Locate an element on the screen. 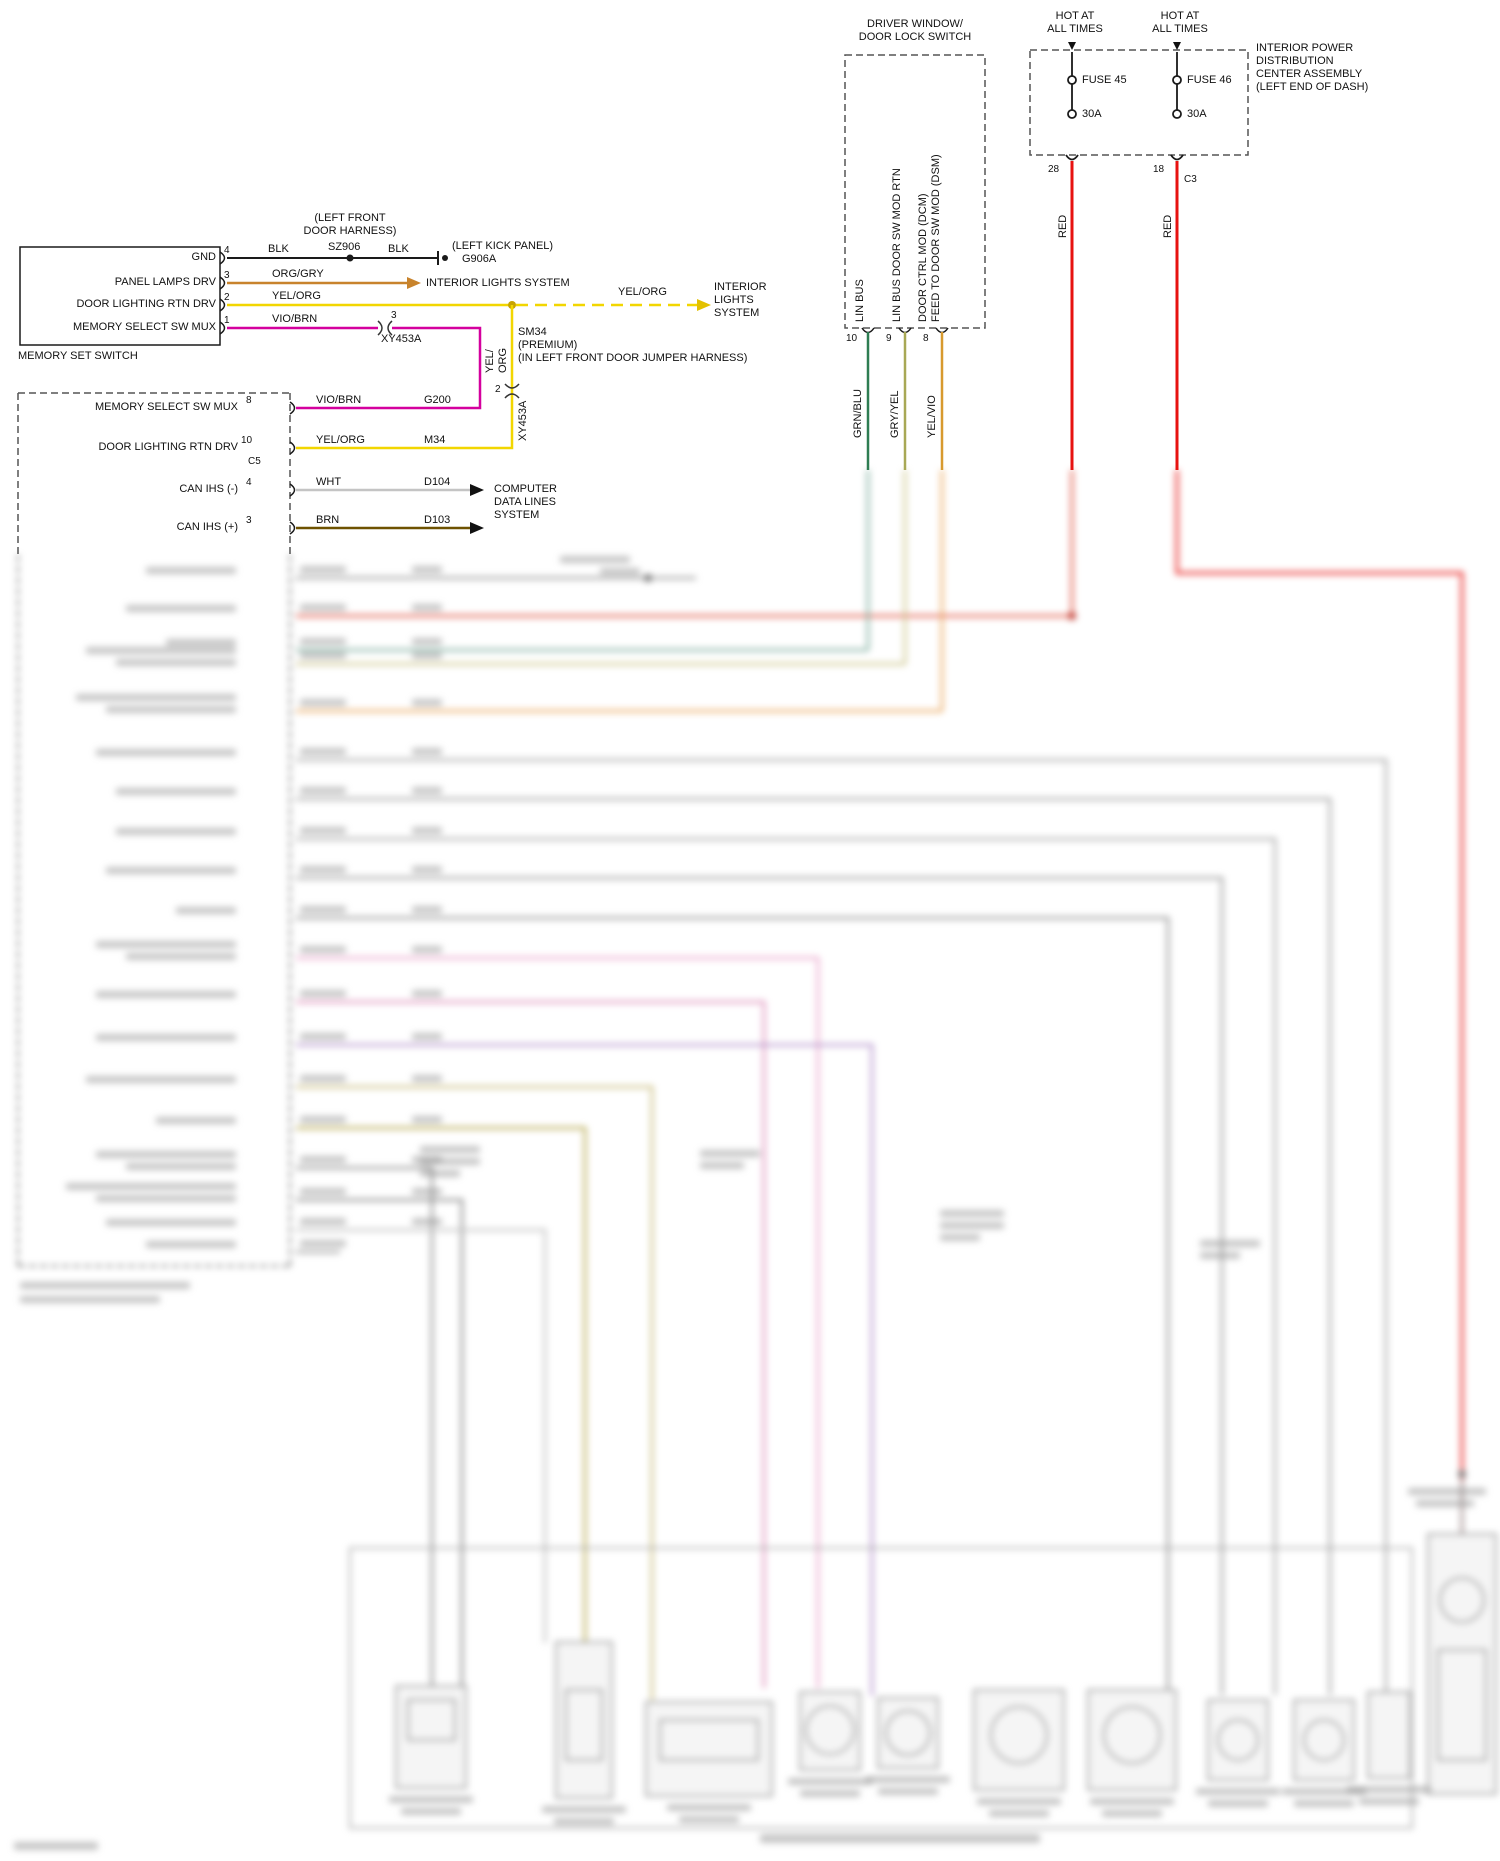  window-switch-box is located at coordinates (915, 191).